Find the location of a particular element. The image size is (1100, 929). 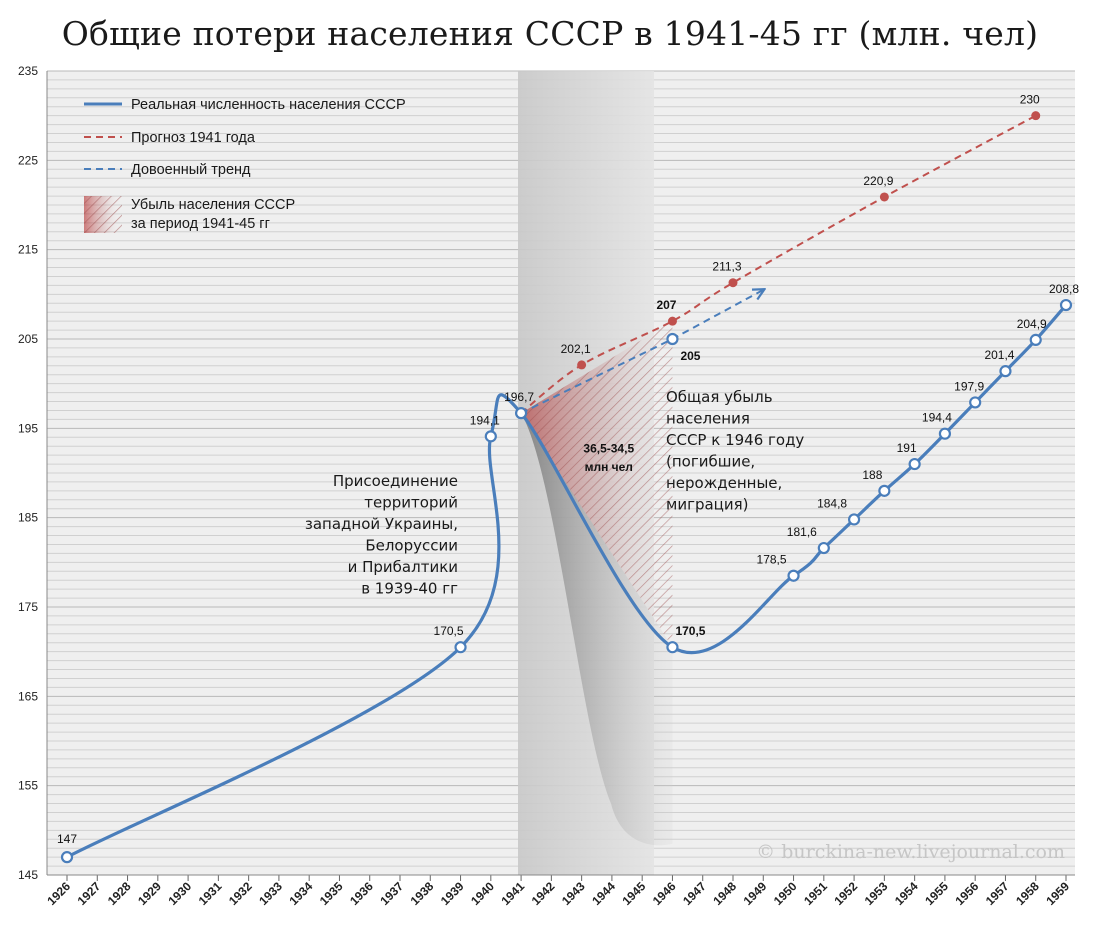

real-data-label: 188 is located at coordinates (872, 475).